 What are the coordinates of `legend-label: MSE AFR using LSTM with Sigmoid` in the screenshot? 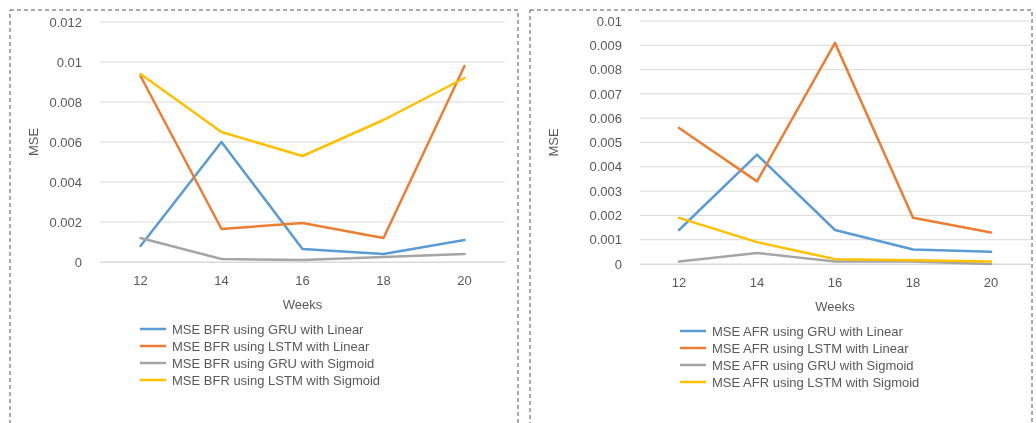 It's located at (816, 382).